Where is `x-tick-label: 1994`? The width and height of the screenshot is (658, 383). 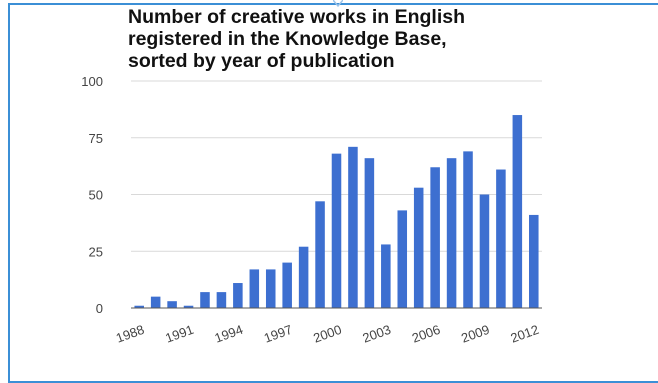
x-tick-label: 1994 is located at coordinates (229, 334).